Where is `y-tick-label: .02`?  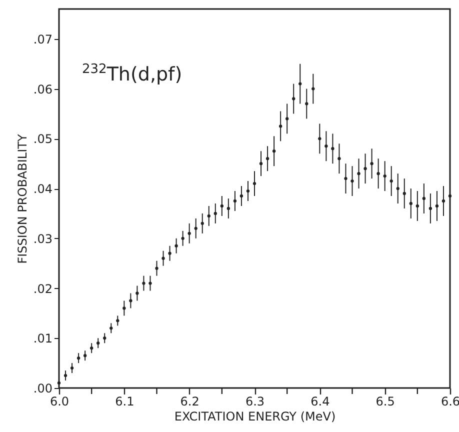 y-tick-label: .02 is located at coordinates (42, 289).